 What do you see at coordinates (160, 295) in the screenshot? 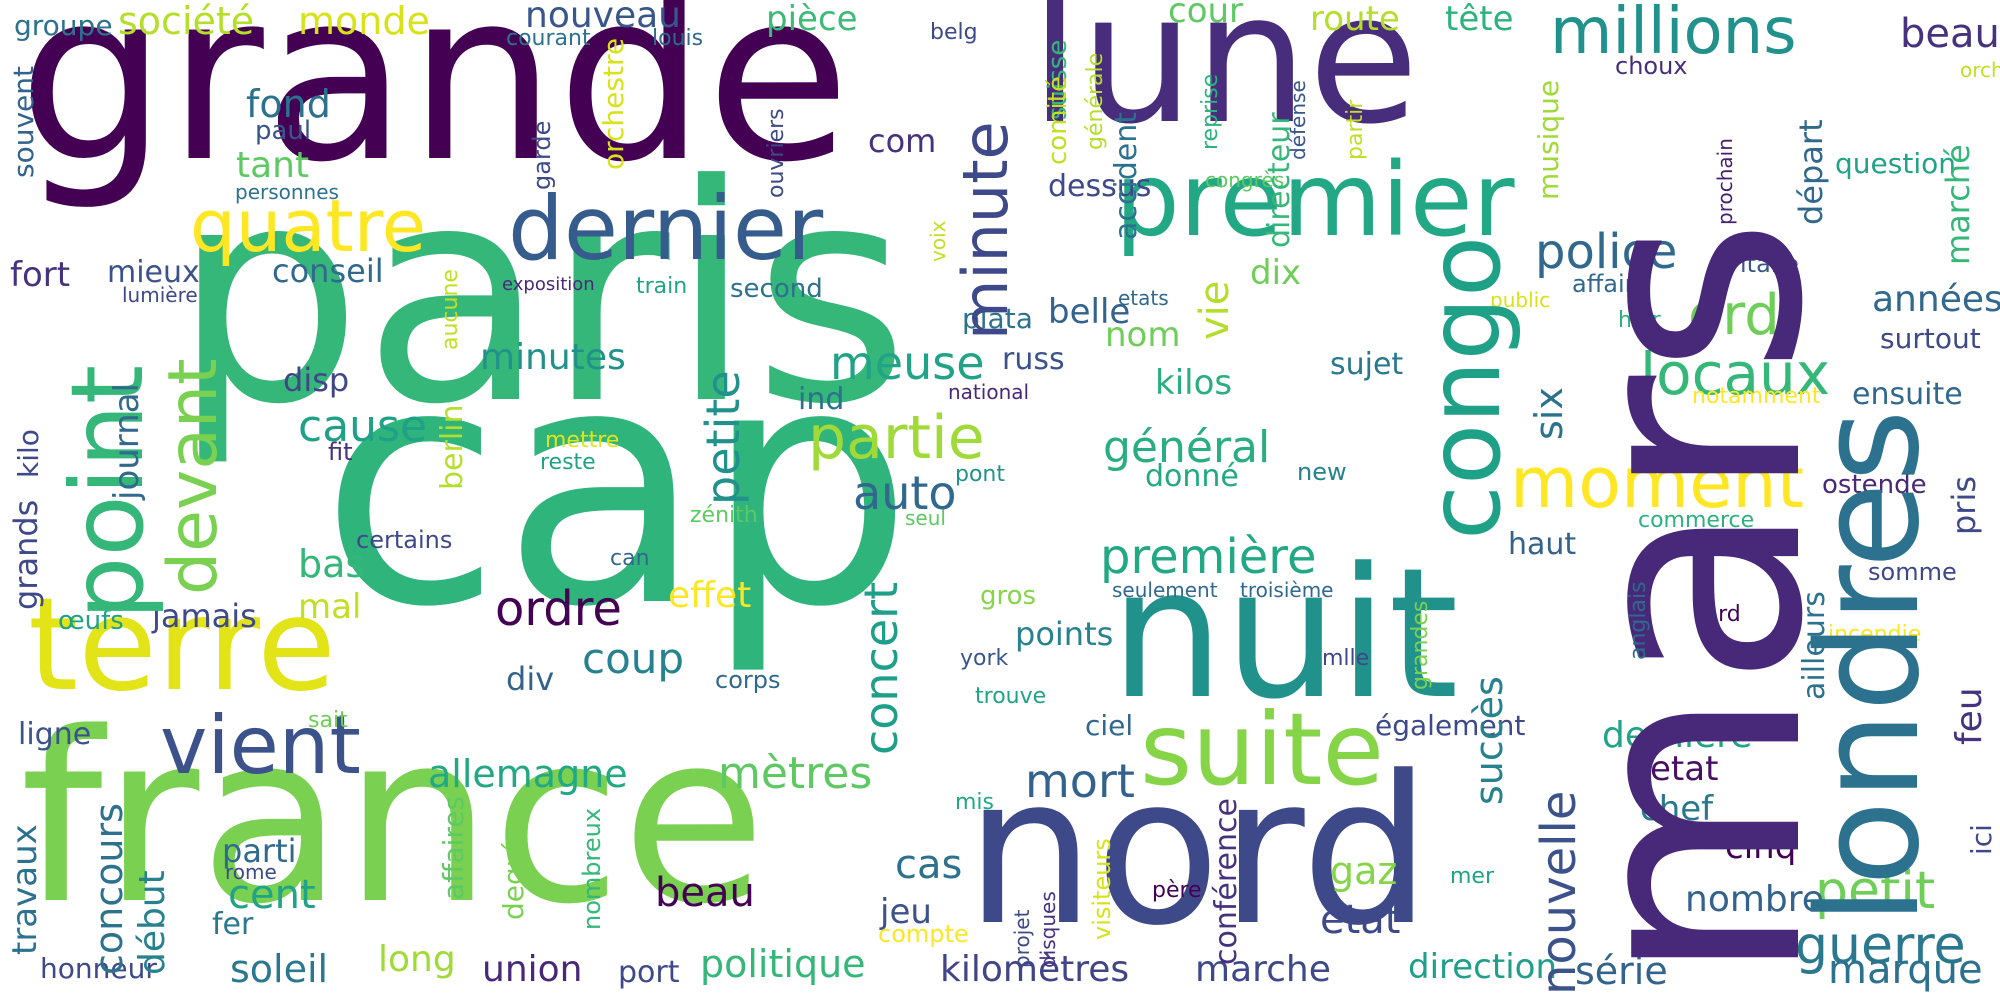
I see `word-lumiere: lumière` at bounding box center [160, 295].